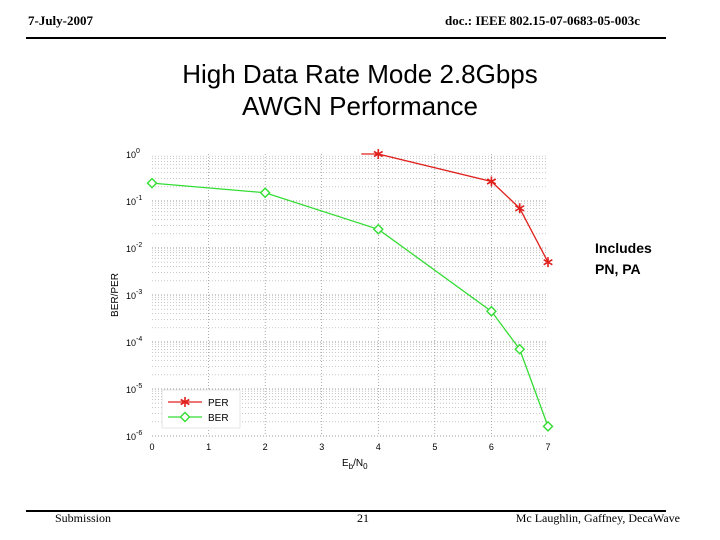  I want to click on x-tick-label: 1, so click(208, 447).